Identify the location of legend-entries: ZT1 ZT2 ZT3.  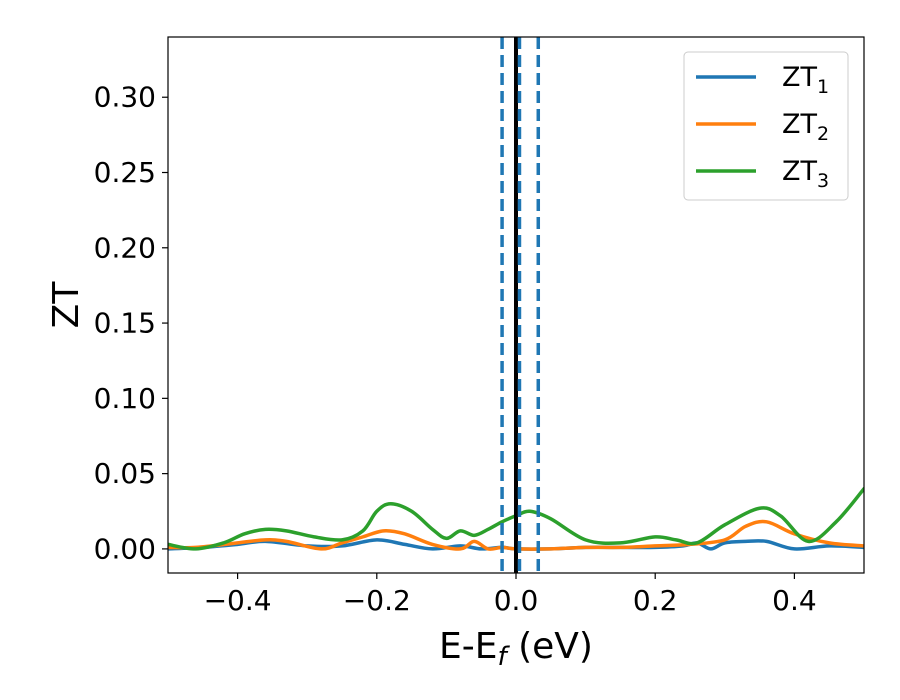
(762, 127).